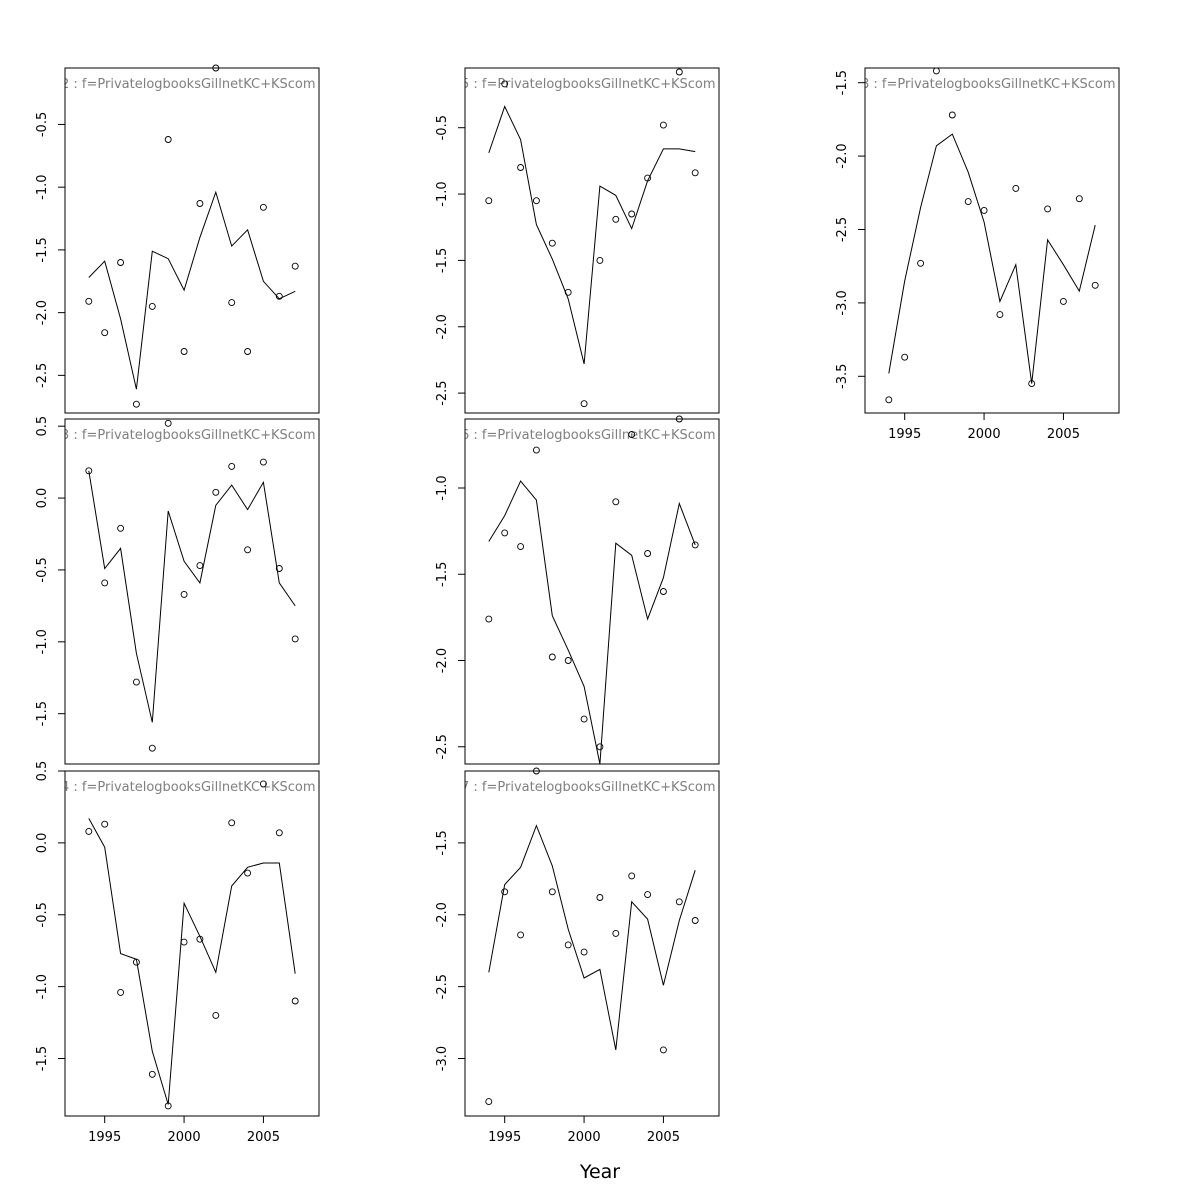  Describe the element at coordinates (988, 84) in the screenshot. I see `panel-title: 8 : f=PrivatelogbooksGillnetKC+KScom` at that location.